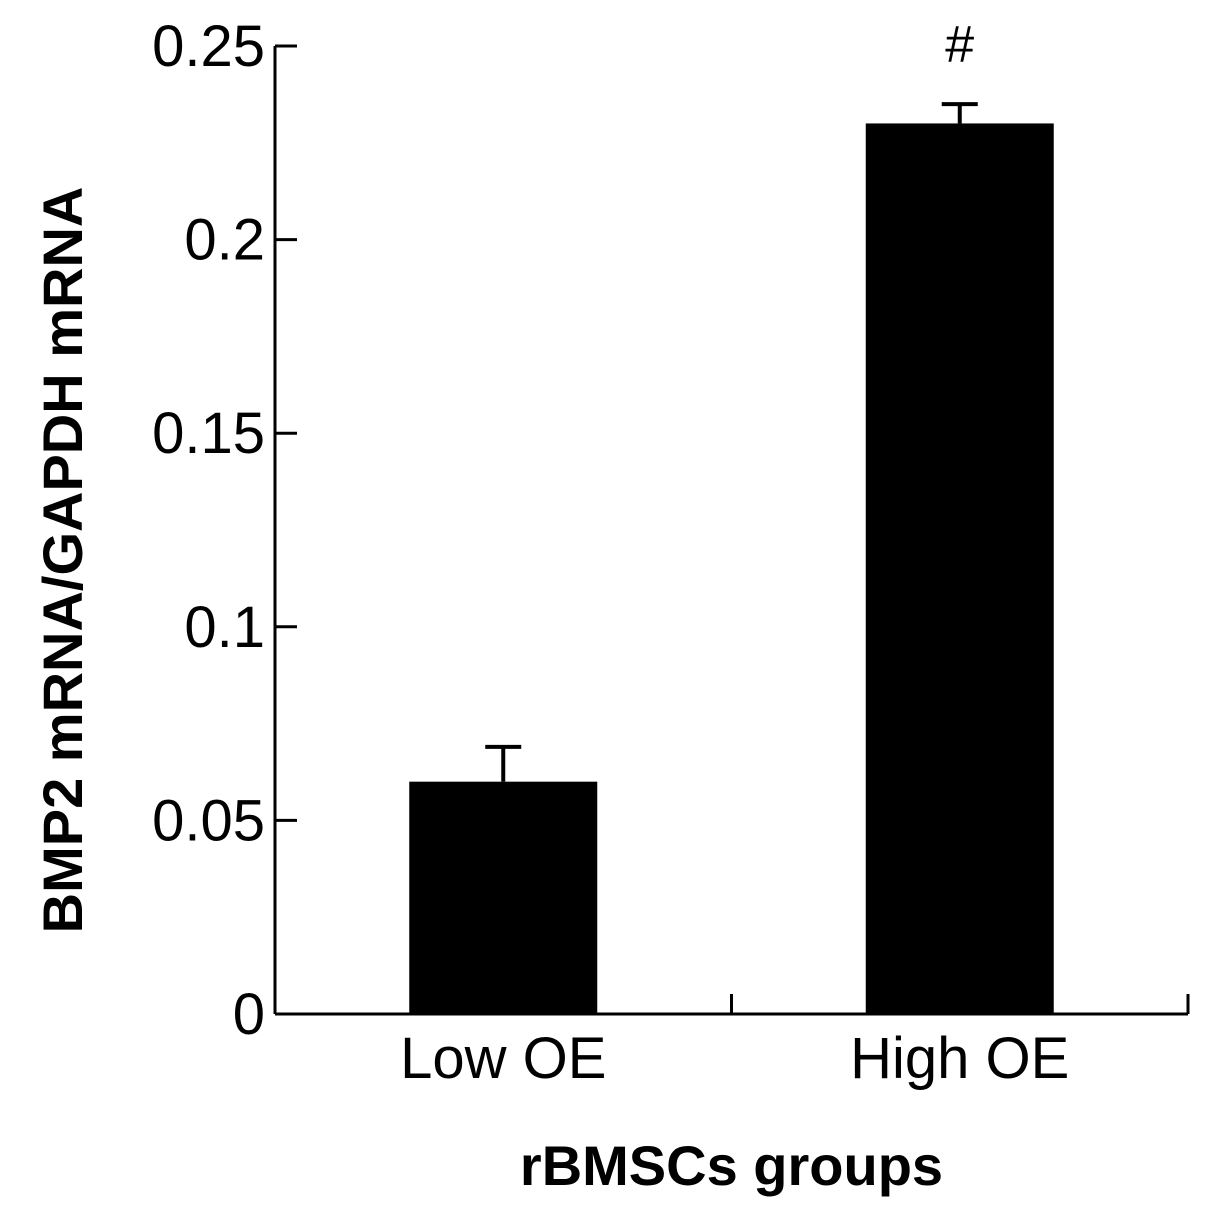  Describe the element at coordinates (208, 433) in the screenshot. I see `y-tick-label: 0.15` at that location.